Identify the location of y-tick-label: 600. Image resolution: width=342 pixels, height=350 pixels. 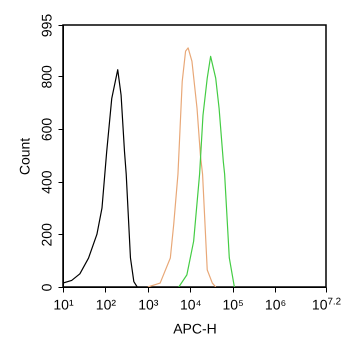
(46, 130).